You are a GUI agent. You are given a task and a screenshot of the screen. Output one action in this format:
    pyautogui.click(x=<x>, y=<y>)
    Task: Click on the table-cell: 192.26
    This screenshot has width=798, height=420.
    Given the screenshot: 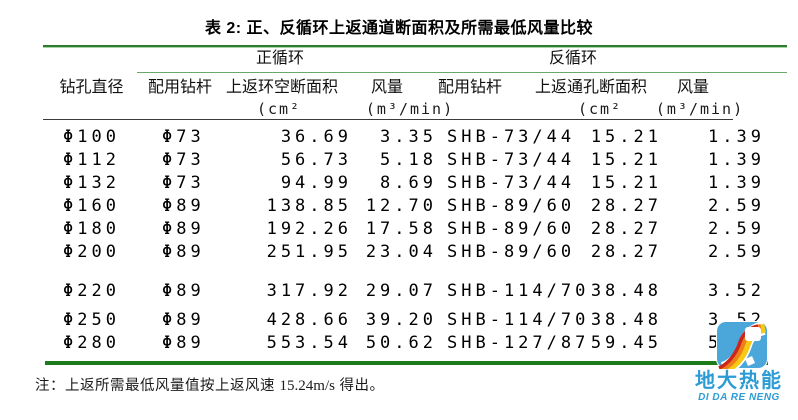 What is the action you would take?
    pyautogui.click(x=309, y=229)
    